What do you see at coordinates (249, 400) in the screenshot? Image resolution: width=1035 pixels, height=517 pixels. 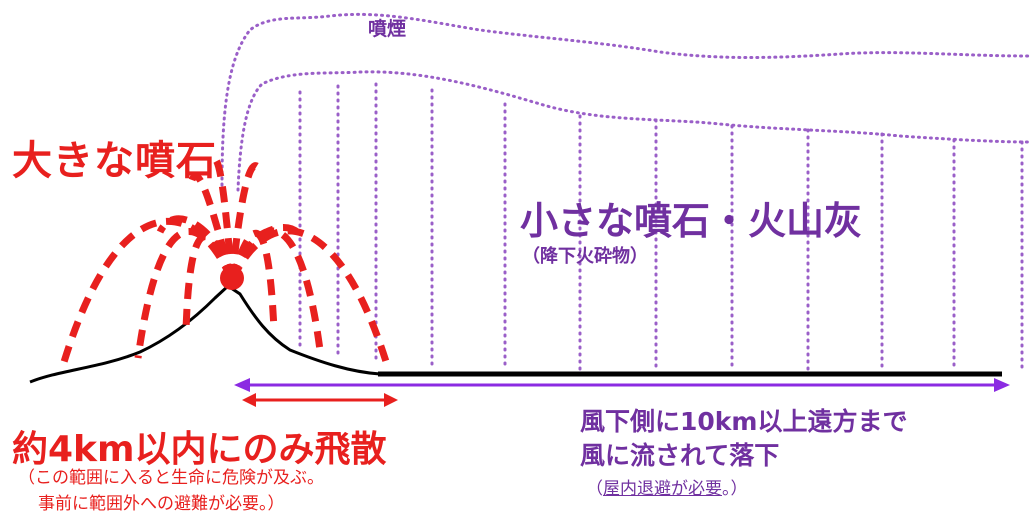 I see `near-range-arrowhead-left` at bounding box center [249, 400].